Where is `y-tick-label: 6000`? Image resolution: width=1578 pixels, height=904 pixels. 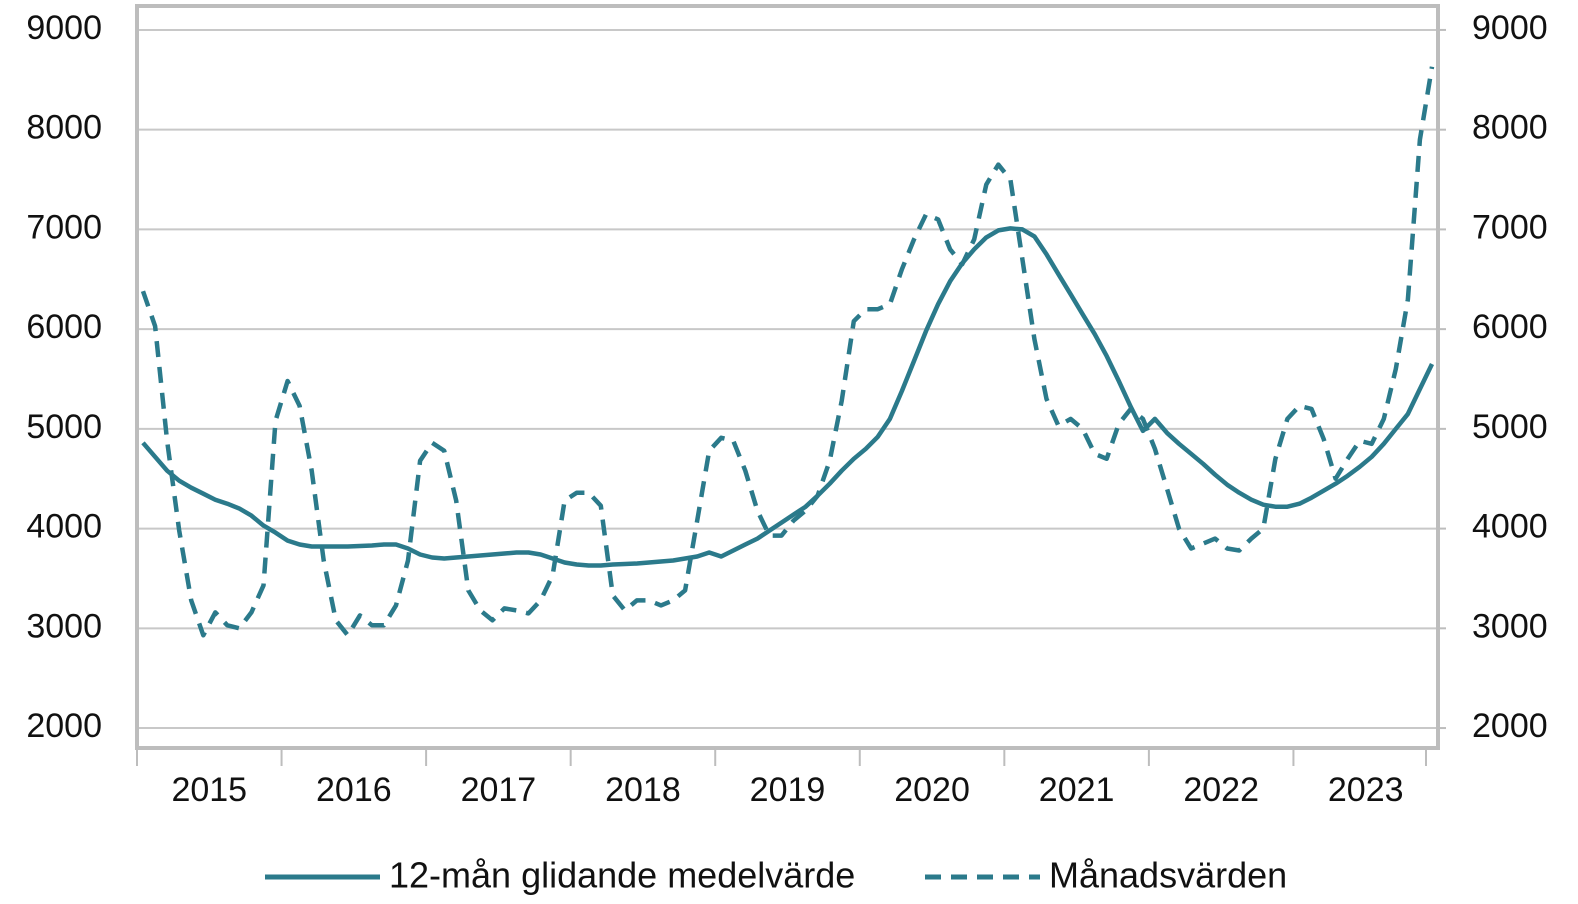 y-tick-label: 6000 is located at coordinates (64, 327).